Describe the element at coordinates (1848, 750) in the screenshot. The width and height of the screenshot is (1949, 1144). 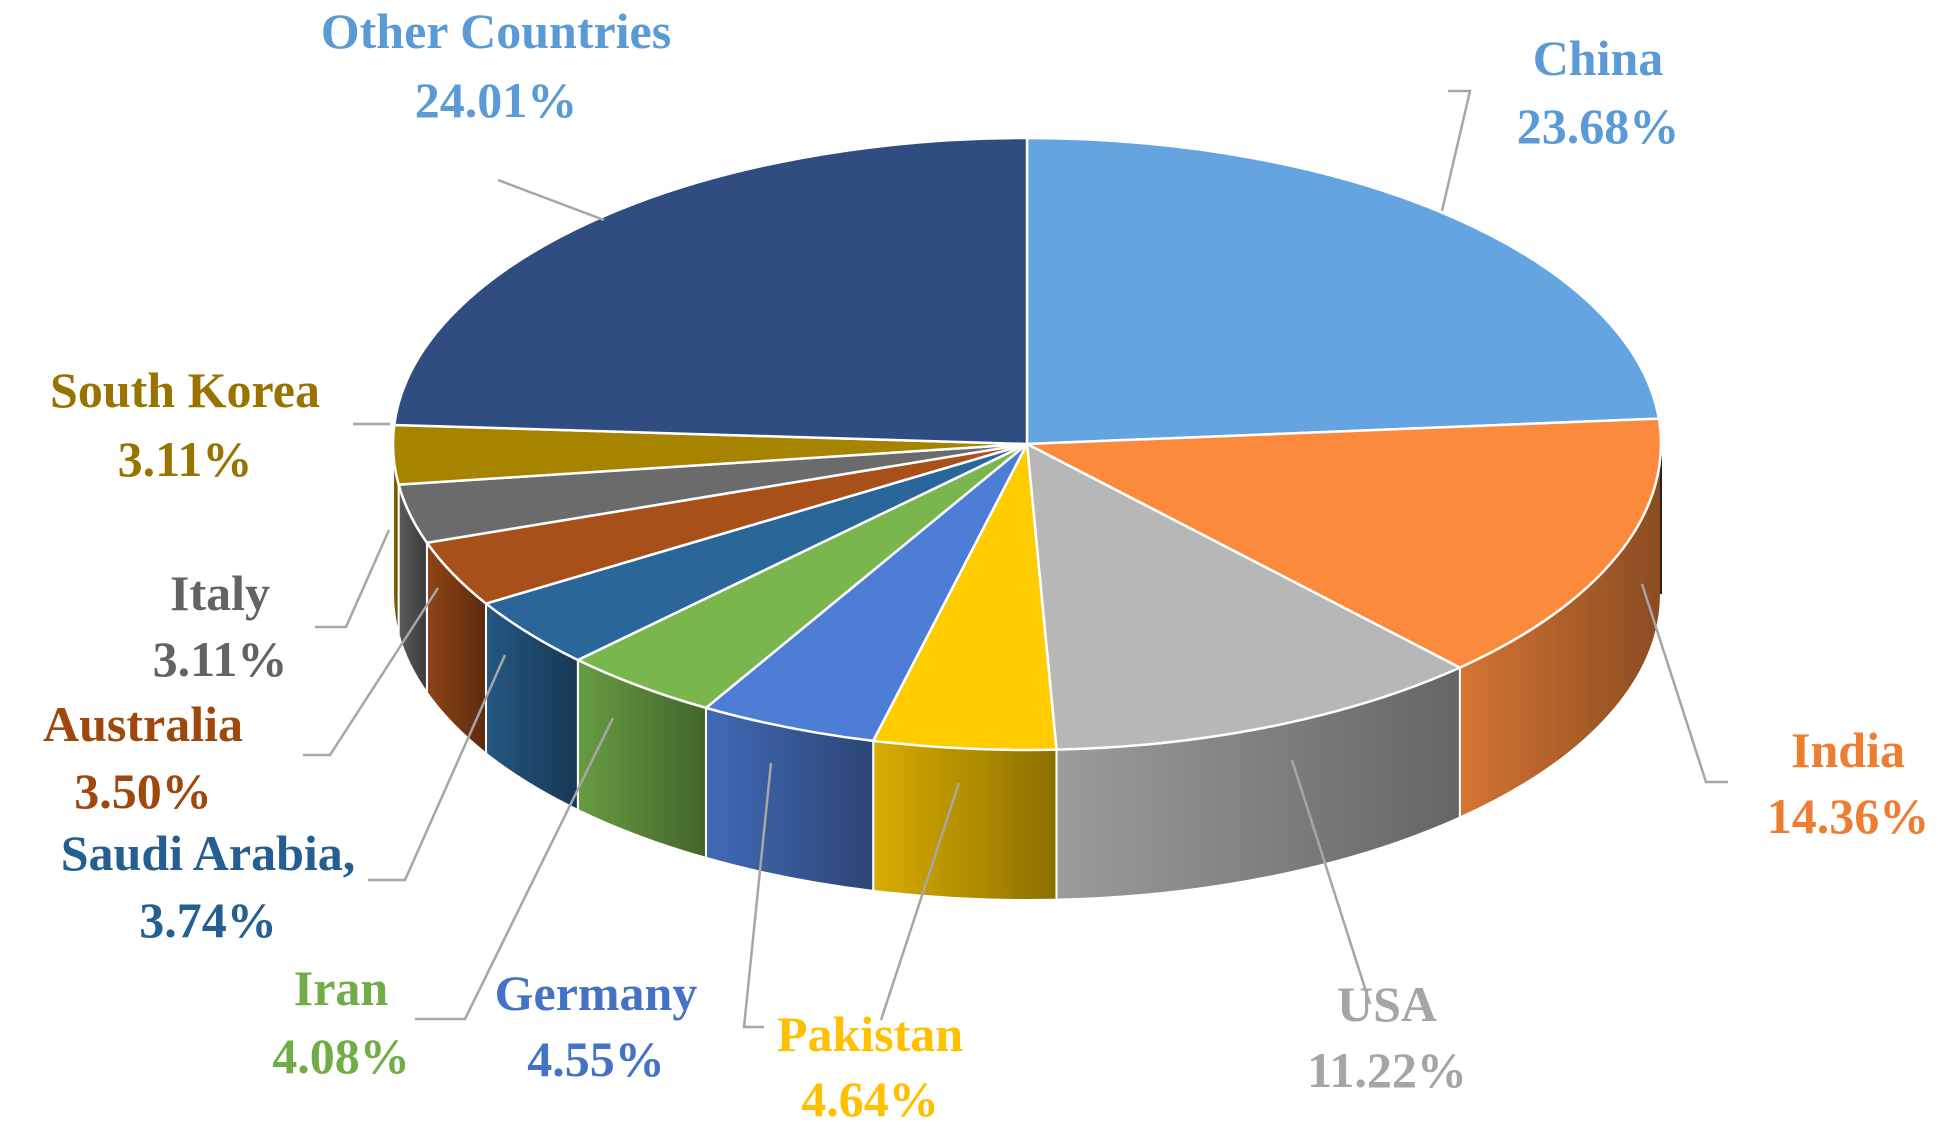
I see `label-name-india: India` at that location.